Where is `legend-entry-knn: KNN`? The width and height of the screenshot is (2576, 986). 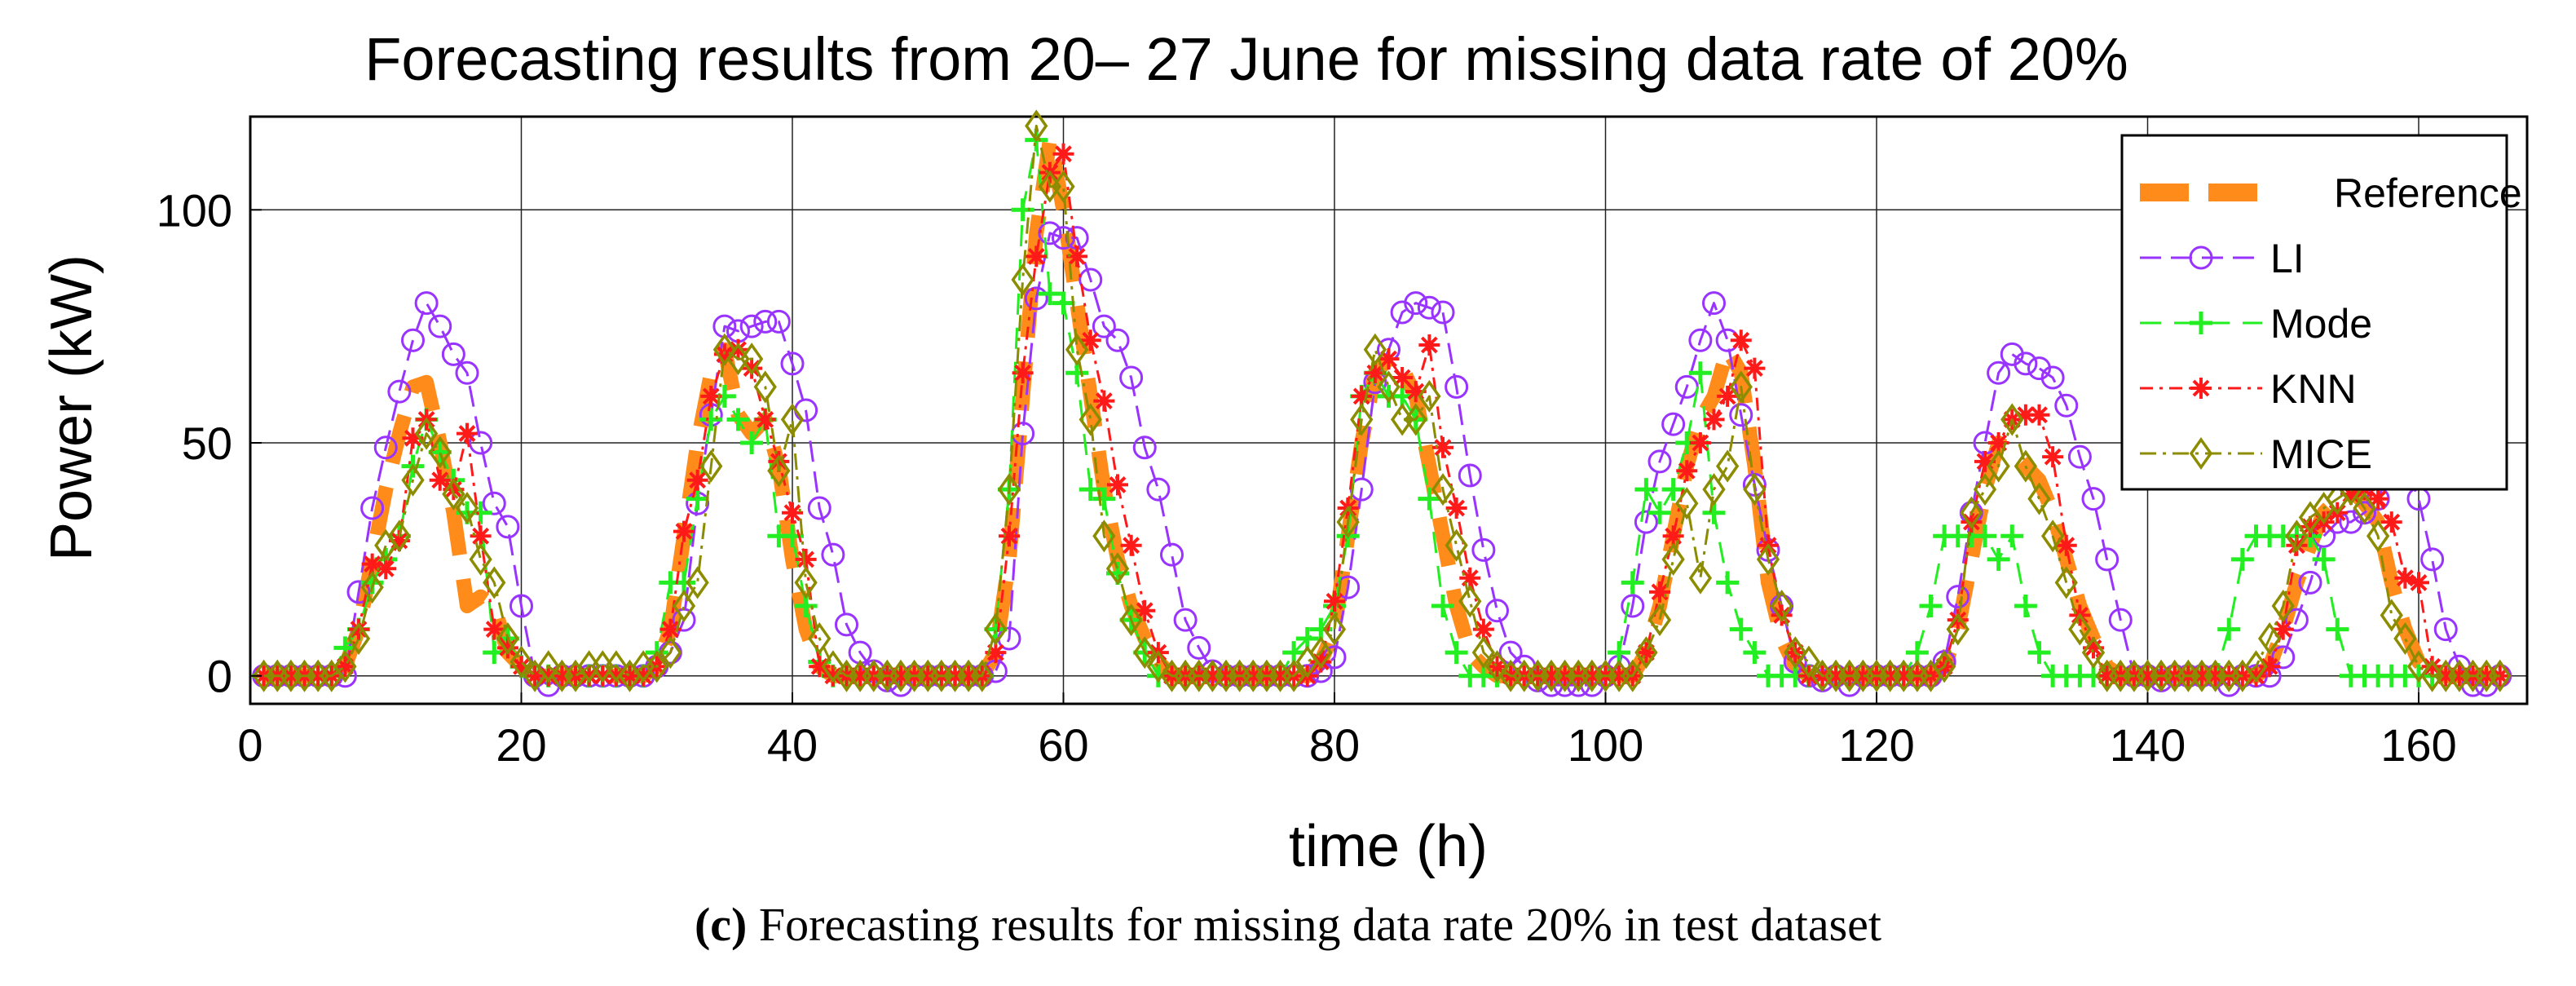 legend-entry-knn: KNN is located at coordinates (2248, 389).